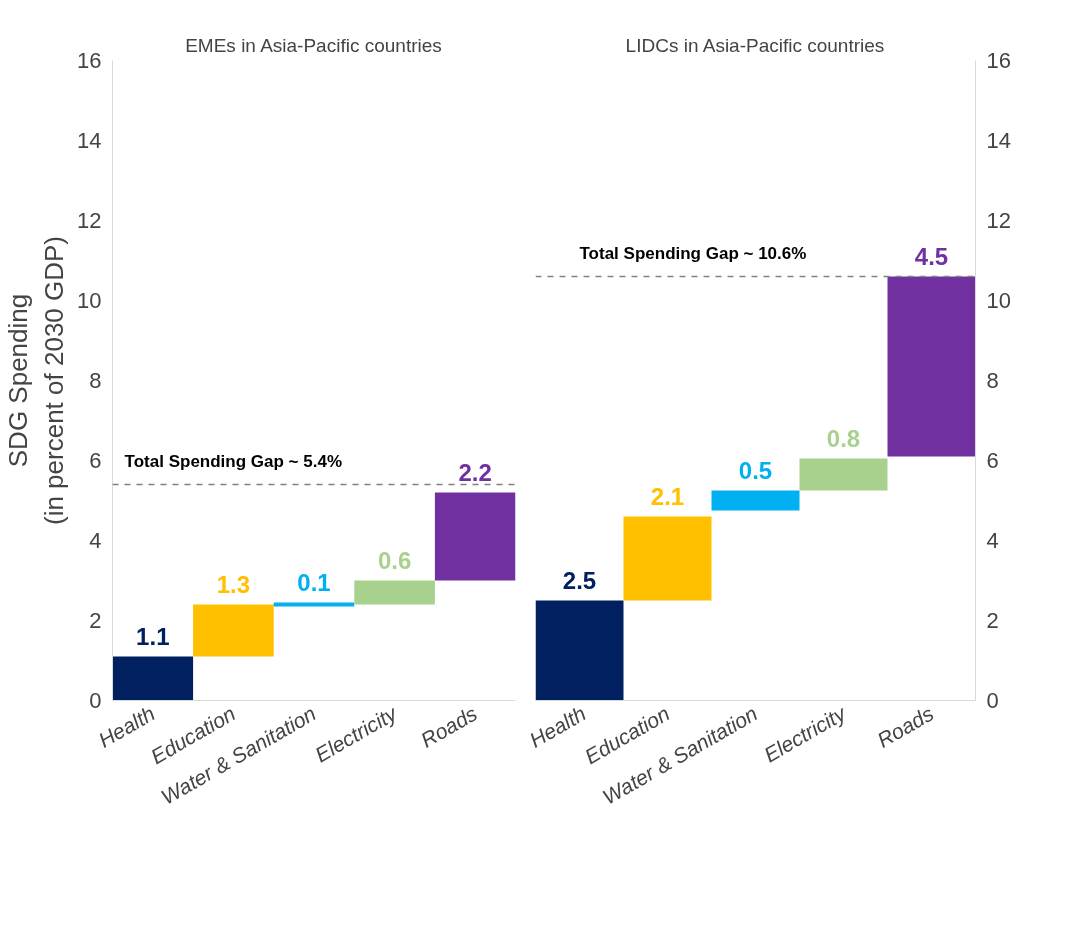  I want to click on data-label: 4.5, so click(931, 256).